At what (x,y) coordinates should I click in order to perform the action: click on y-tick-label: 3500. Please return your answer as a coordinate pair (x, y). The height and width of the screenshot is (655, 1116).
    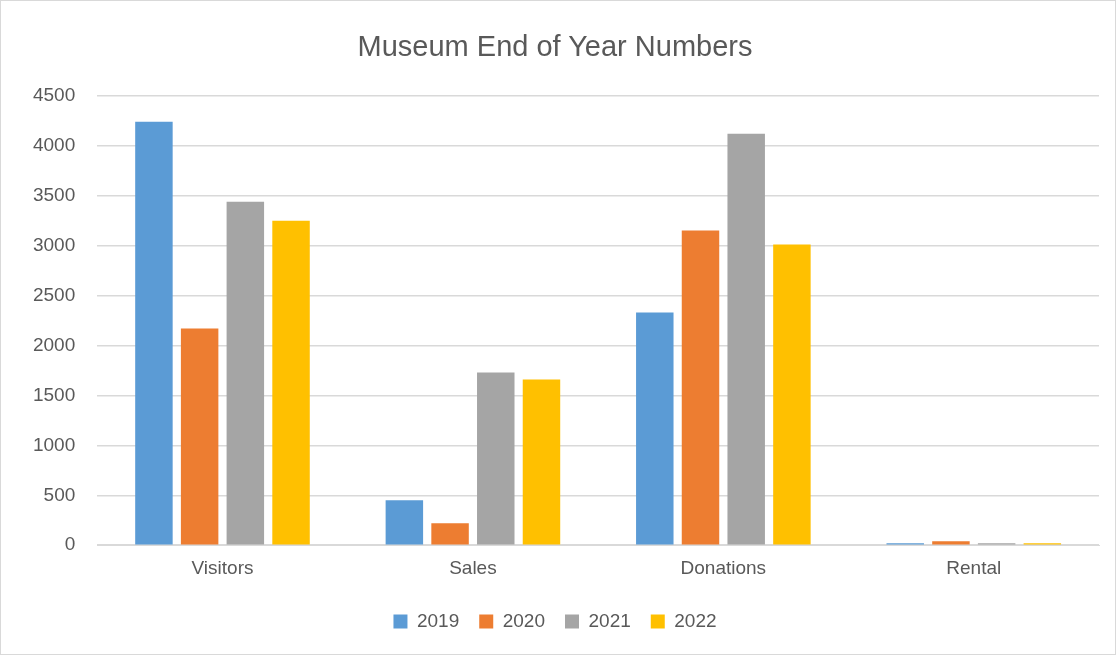
    Looking at the image, I should click on (54, 194).